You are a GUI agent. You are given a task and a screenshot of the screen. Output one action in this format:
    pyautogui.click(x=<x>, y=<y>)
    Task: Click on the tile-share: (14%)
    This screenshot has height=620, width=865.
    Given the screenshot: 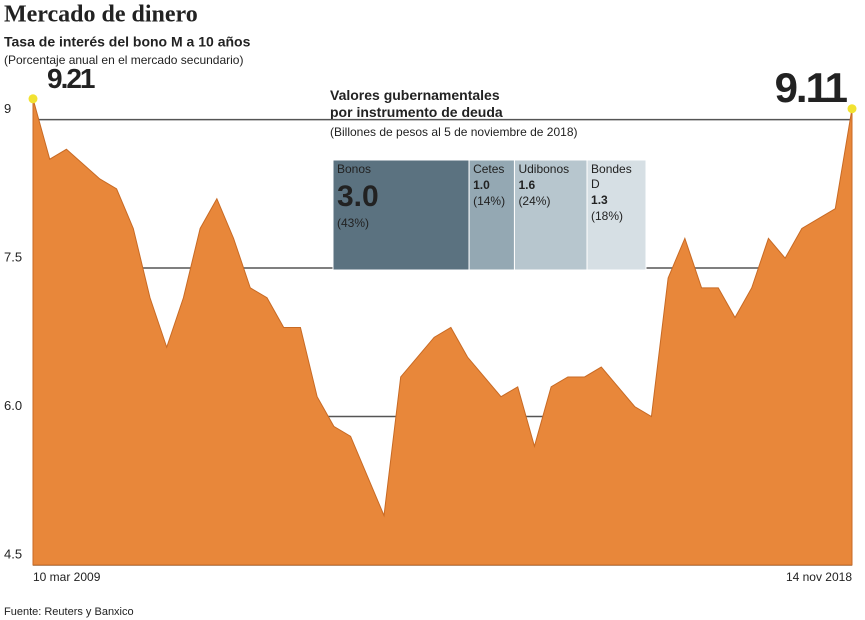 What is the action you would take?
    pyautogui.click(x=489, y=201)
    